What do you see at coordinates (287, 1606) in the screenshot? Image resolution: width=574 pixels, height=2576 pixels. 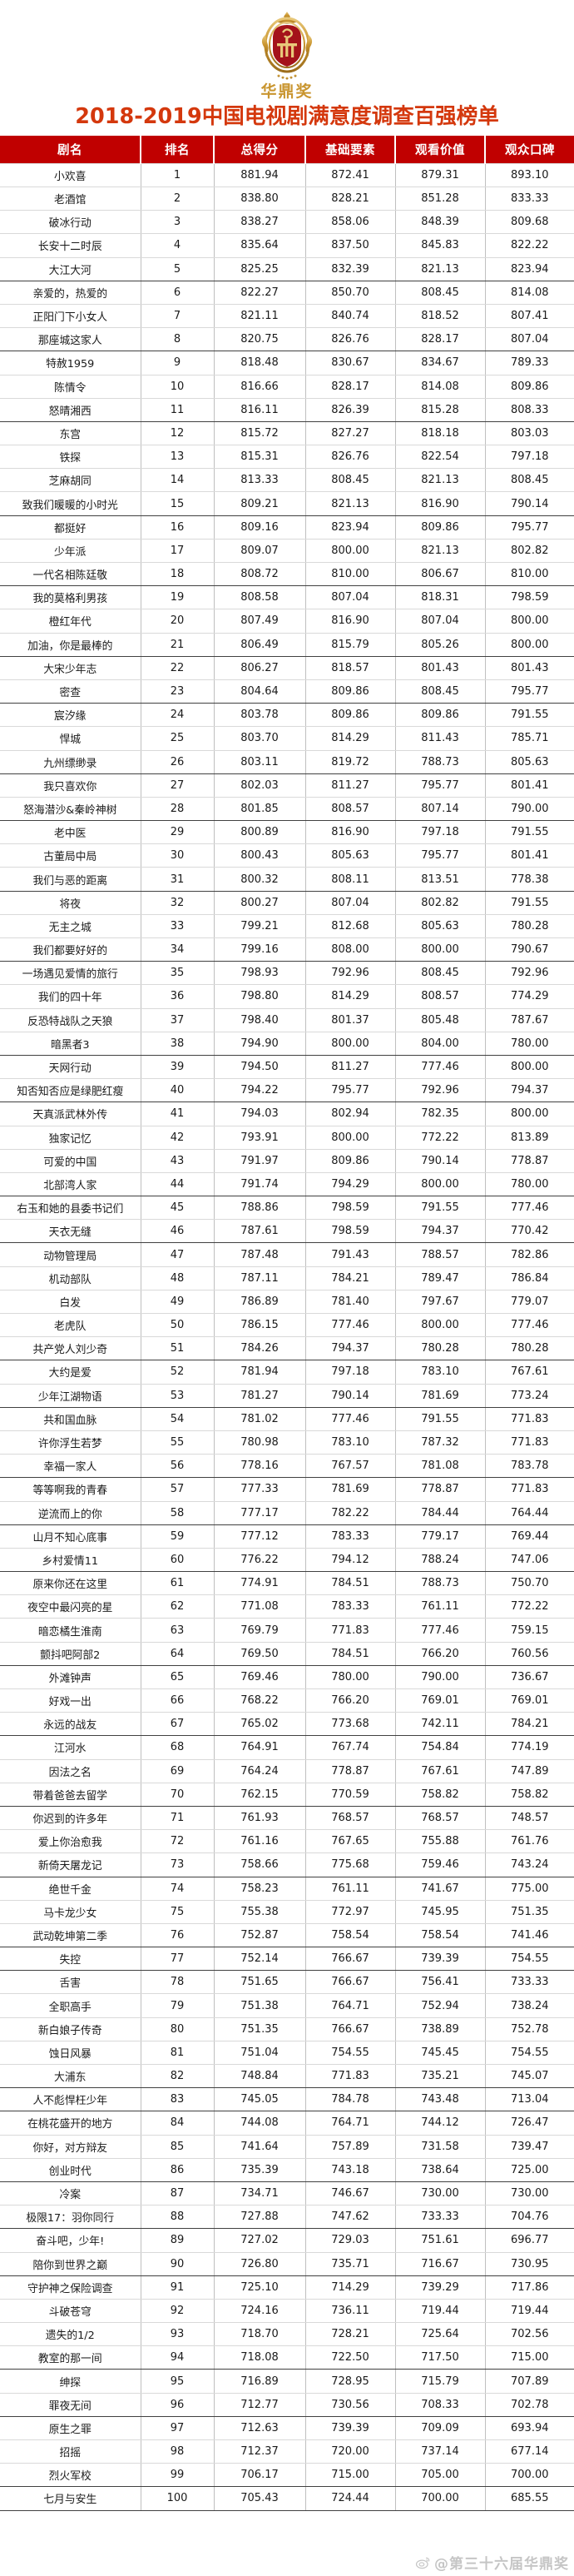 I see `table-row: 夜空中最闪亮的星 62 771.08 783.33 761.11 772.22` at bounding box center [287, 1606].